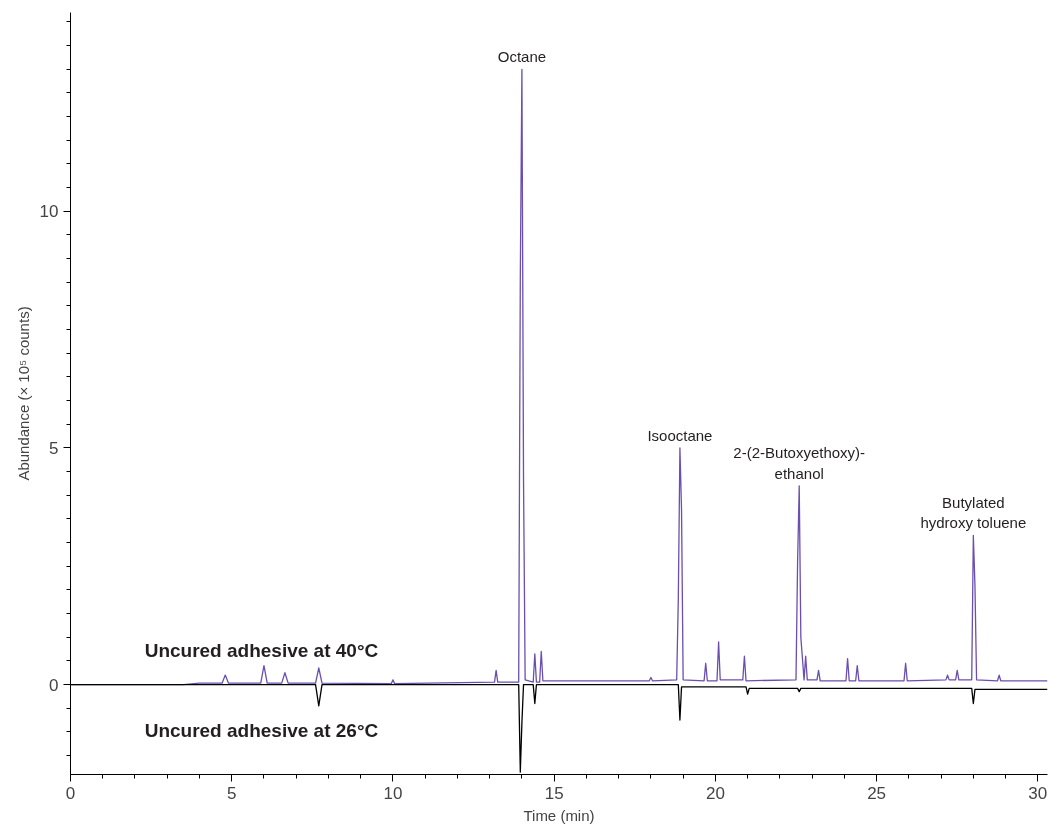 This screenshot has width=1059, height=834. What do you see at coordinates (231, 793) in the screenshot?
I see `x-tick-label: 5` at bounding box center [231, 793].